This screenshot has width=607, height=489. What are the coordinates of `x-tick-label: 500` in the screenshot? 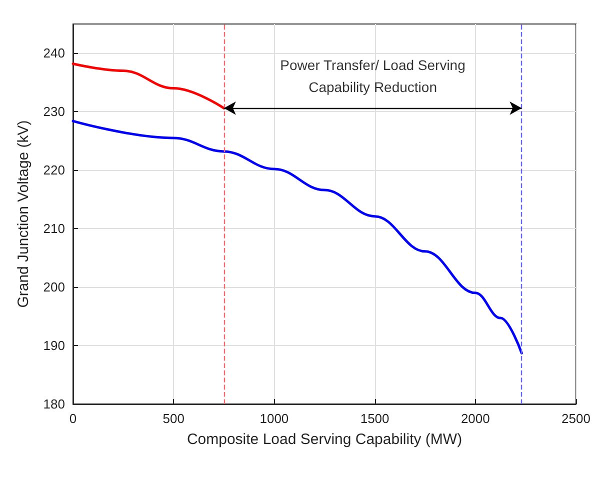 It's located at (173, 418).